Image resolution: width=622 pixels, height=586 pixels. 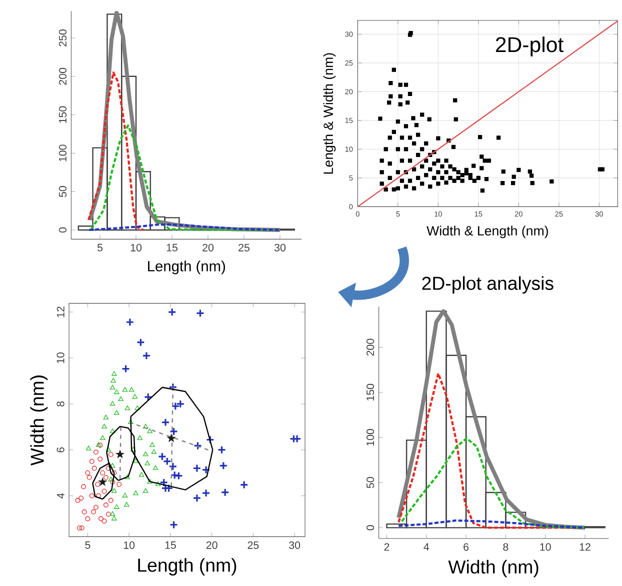 I want to click on y-tick-label: 6, so click(x=60, y=449).